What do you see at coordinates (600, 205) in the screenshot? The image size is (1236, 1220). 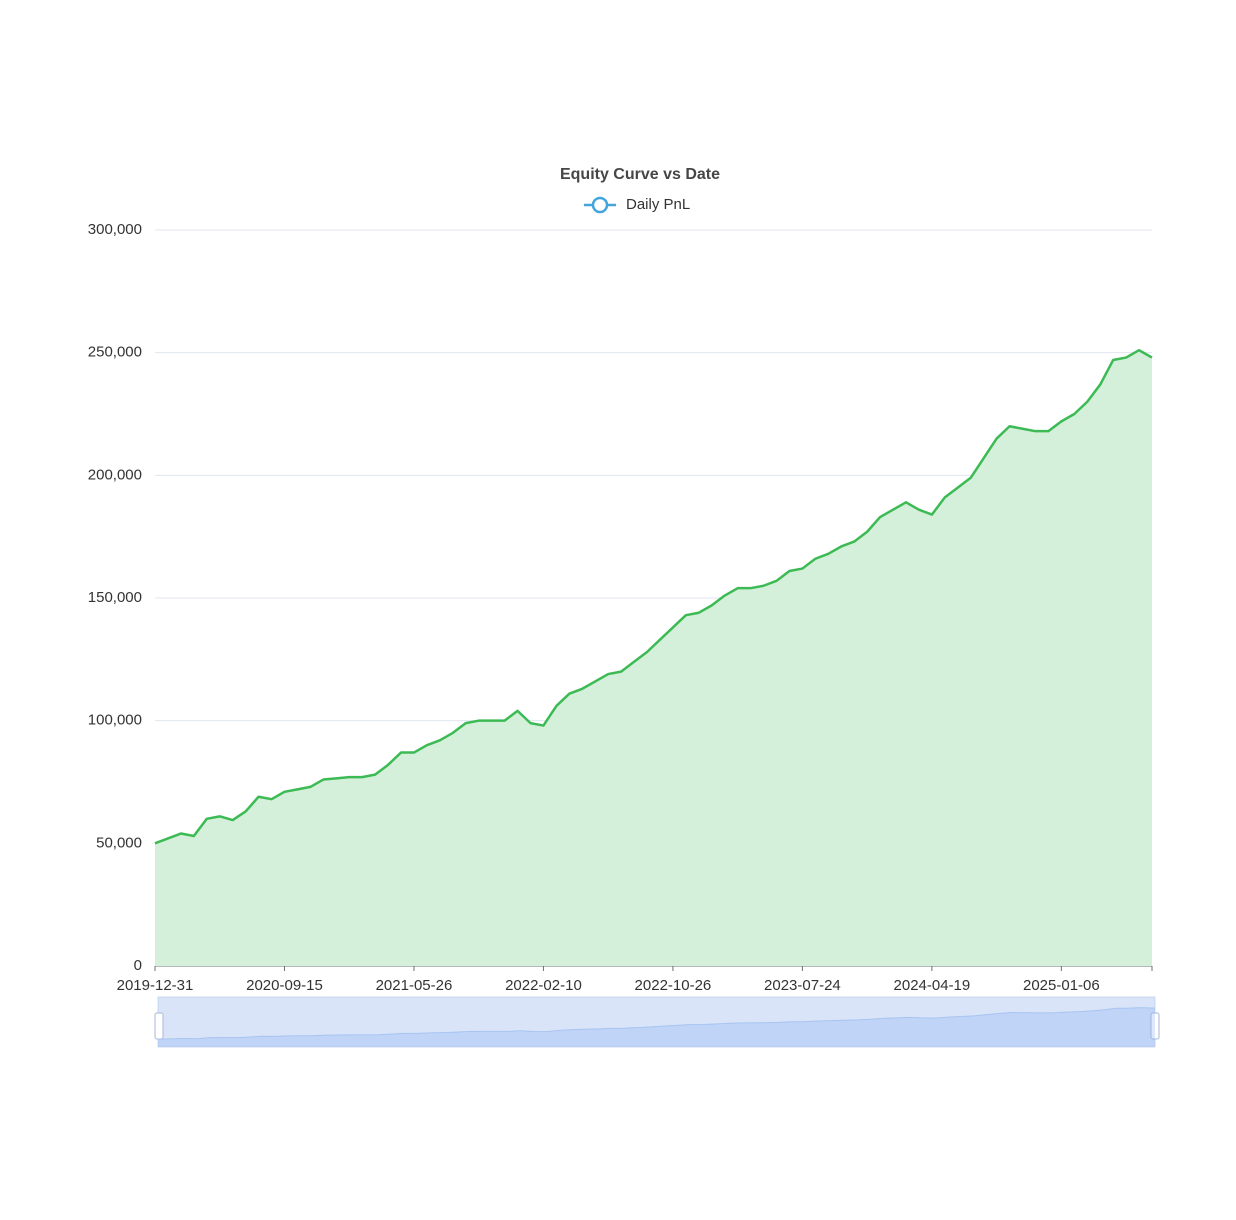 I see `legend-icon` at bounding box center [600, 205].